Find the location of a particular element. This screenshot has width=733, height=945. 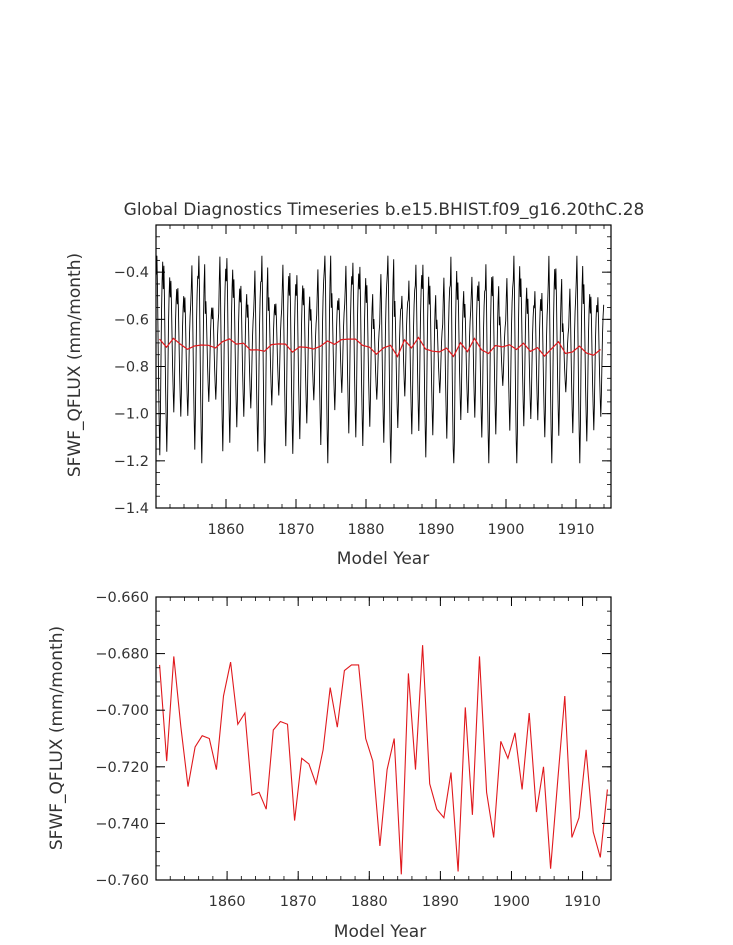

y-tick-label: −0.740 is located at coordinates (122, 824).